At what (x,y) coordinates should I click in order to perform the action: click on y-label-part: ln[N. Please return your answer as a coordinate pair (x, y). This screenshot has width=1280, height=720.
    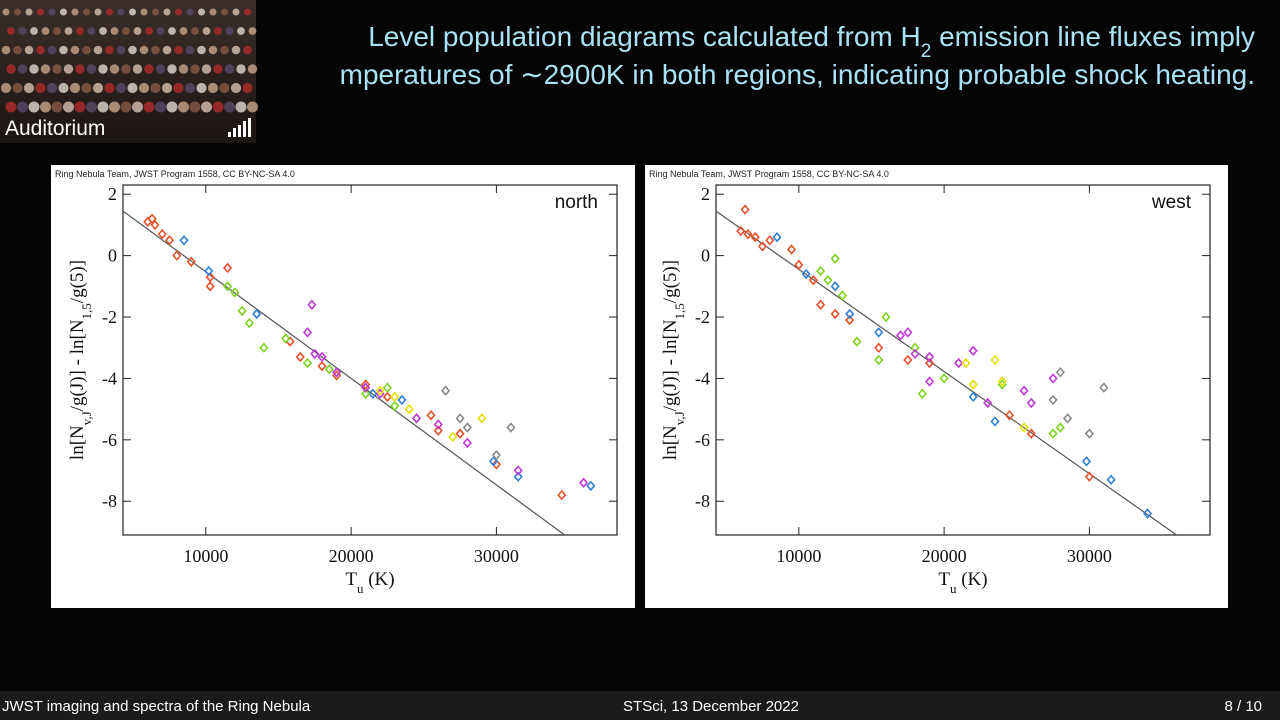
    Looking at the image, I should click on (670, 442).